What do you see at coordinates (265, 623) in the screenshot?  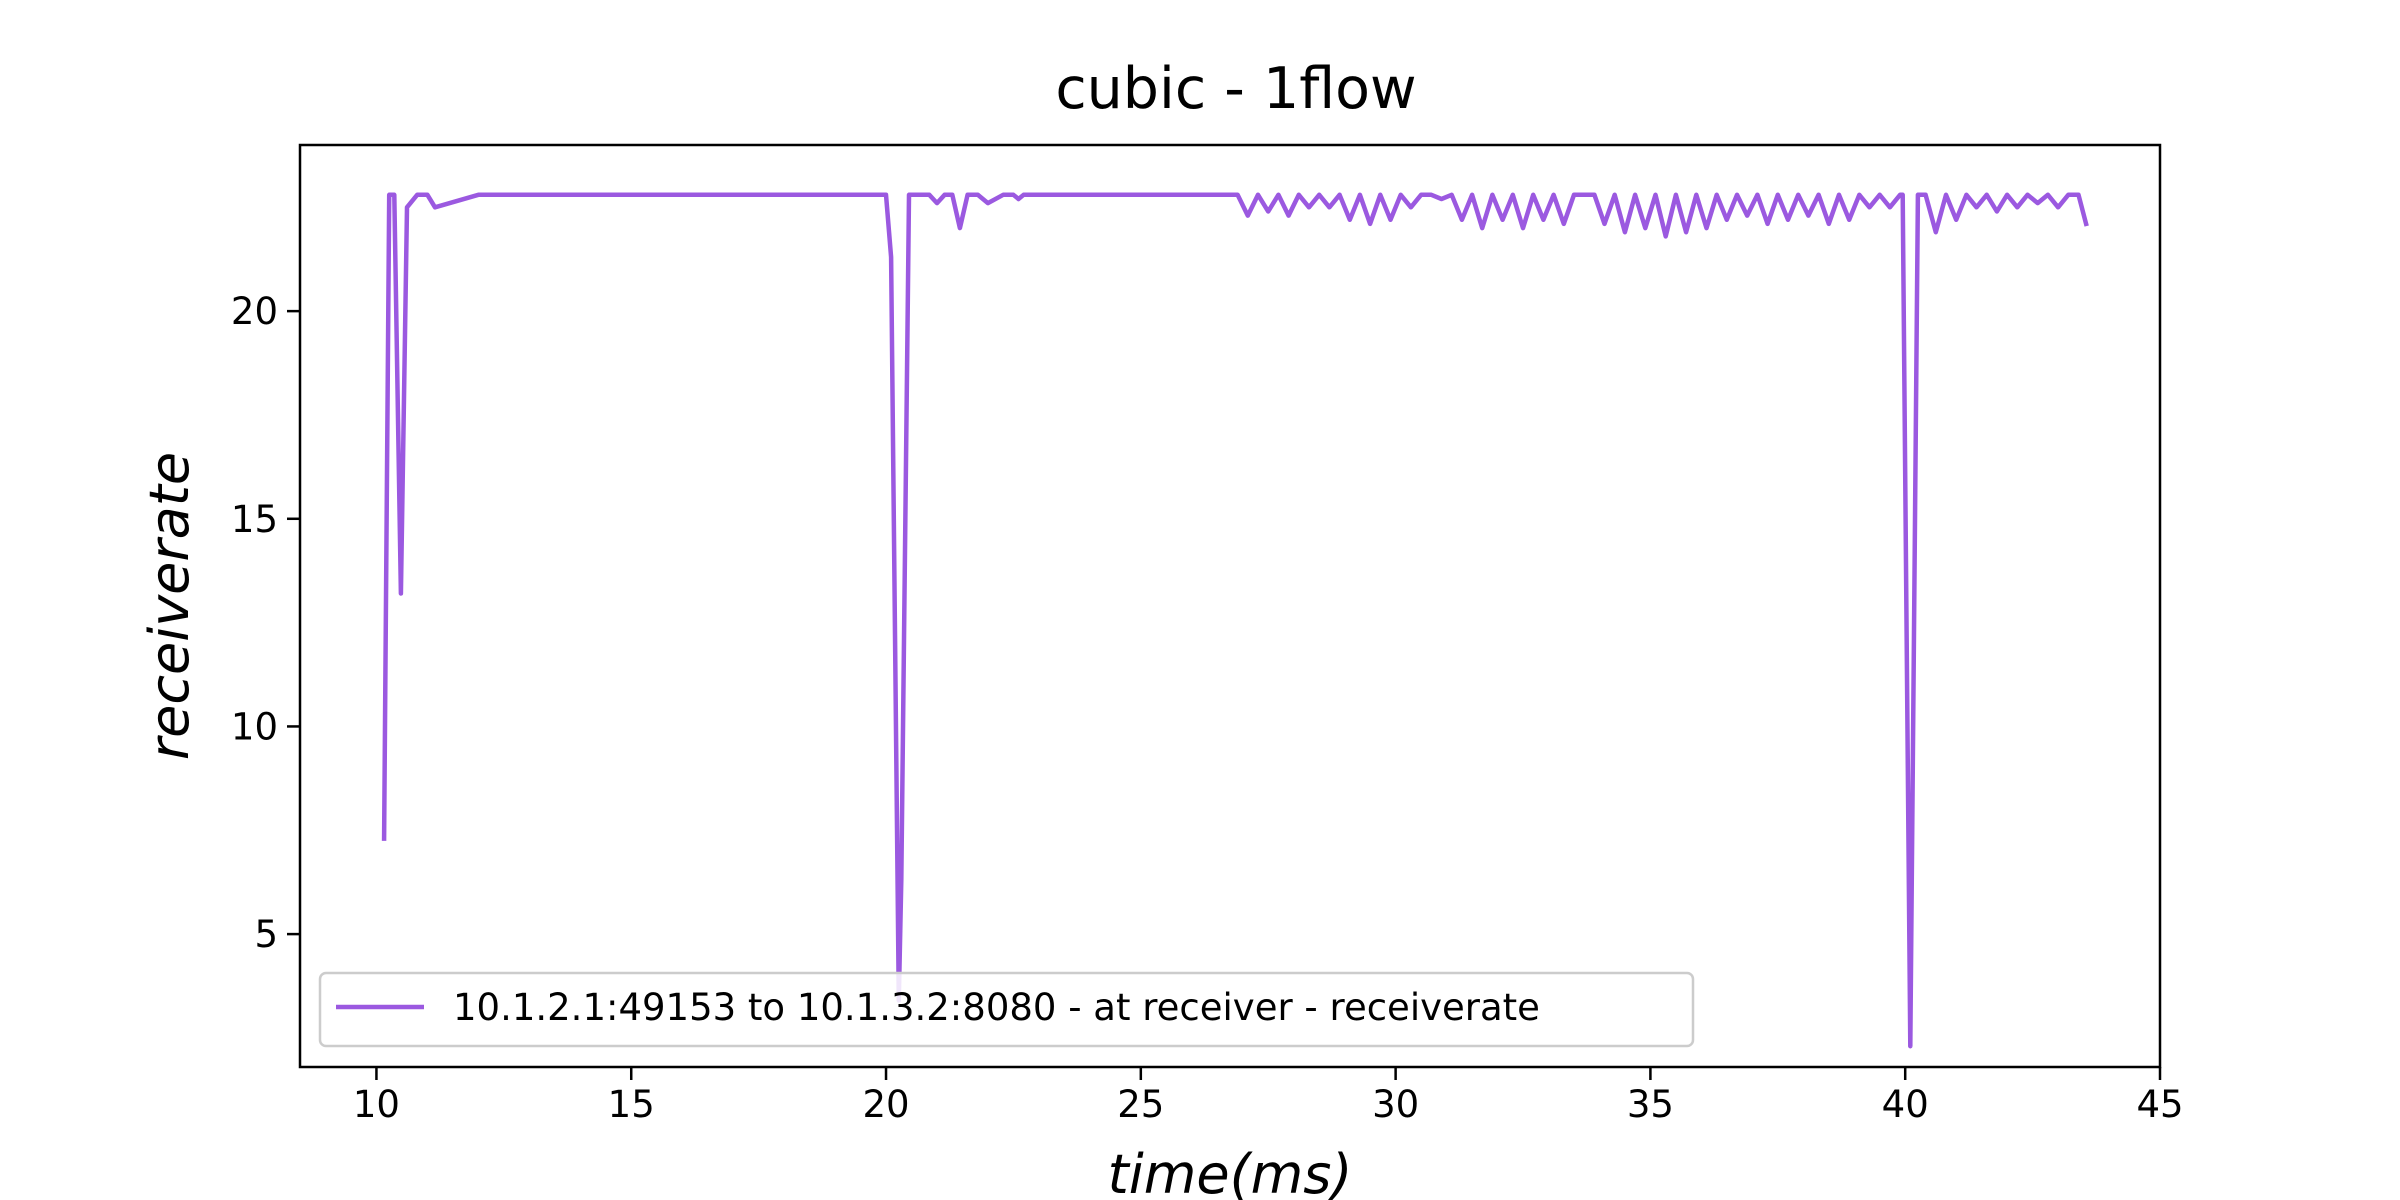 I see `y-axis: 5 10 15 20` at bounding box center [265, 623].